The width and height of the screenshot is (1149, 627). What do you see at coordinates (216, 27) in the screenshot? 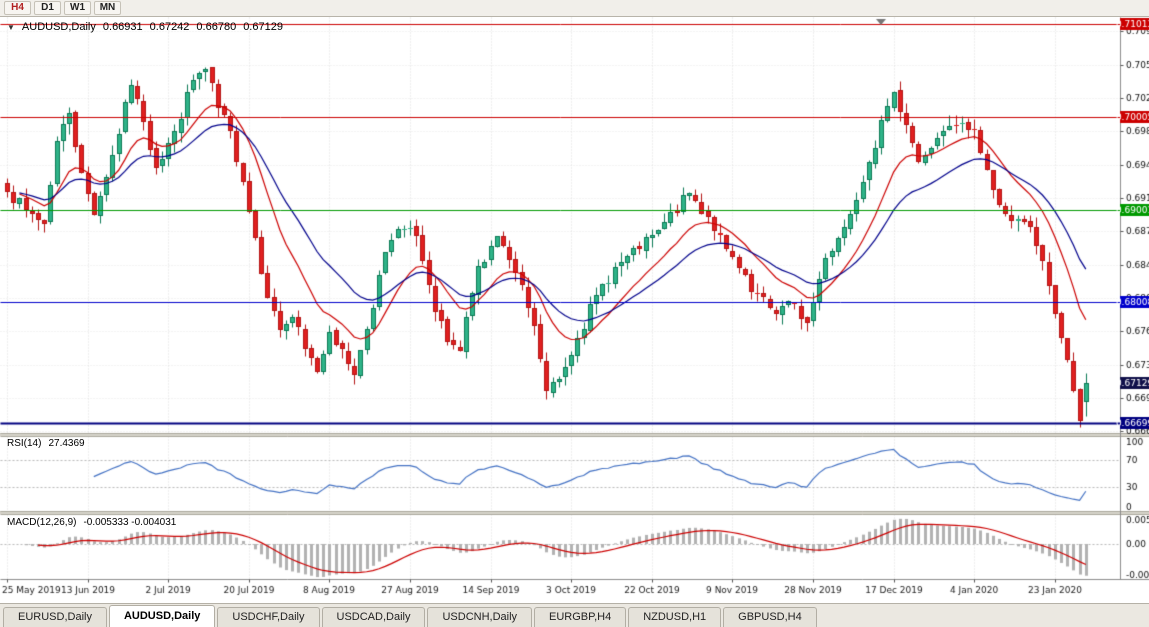
I see `ohlc-low: 0.66780` at bounding box center [216, 27].